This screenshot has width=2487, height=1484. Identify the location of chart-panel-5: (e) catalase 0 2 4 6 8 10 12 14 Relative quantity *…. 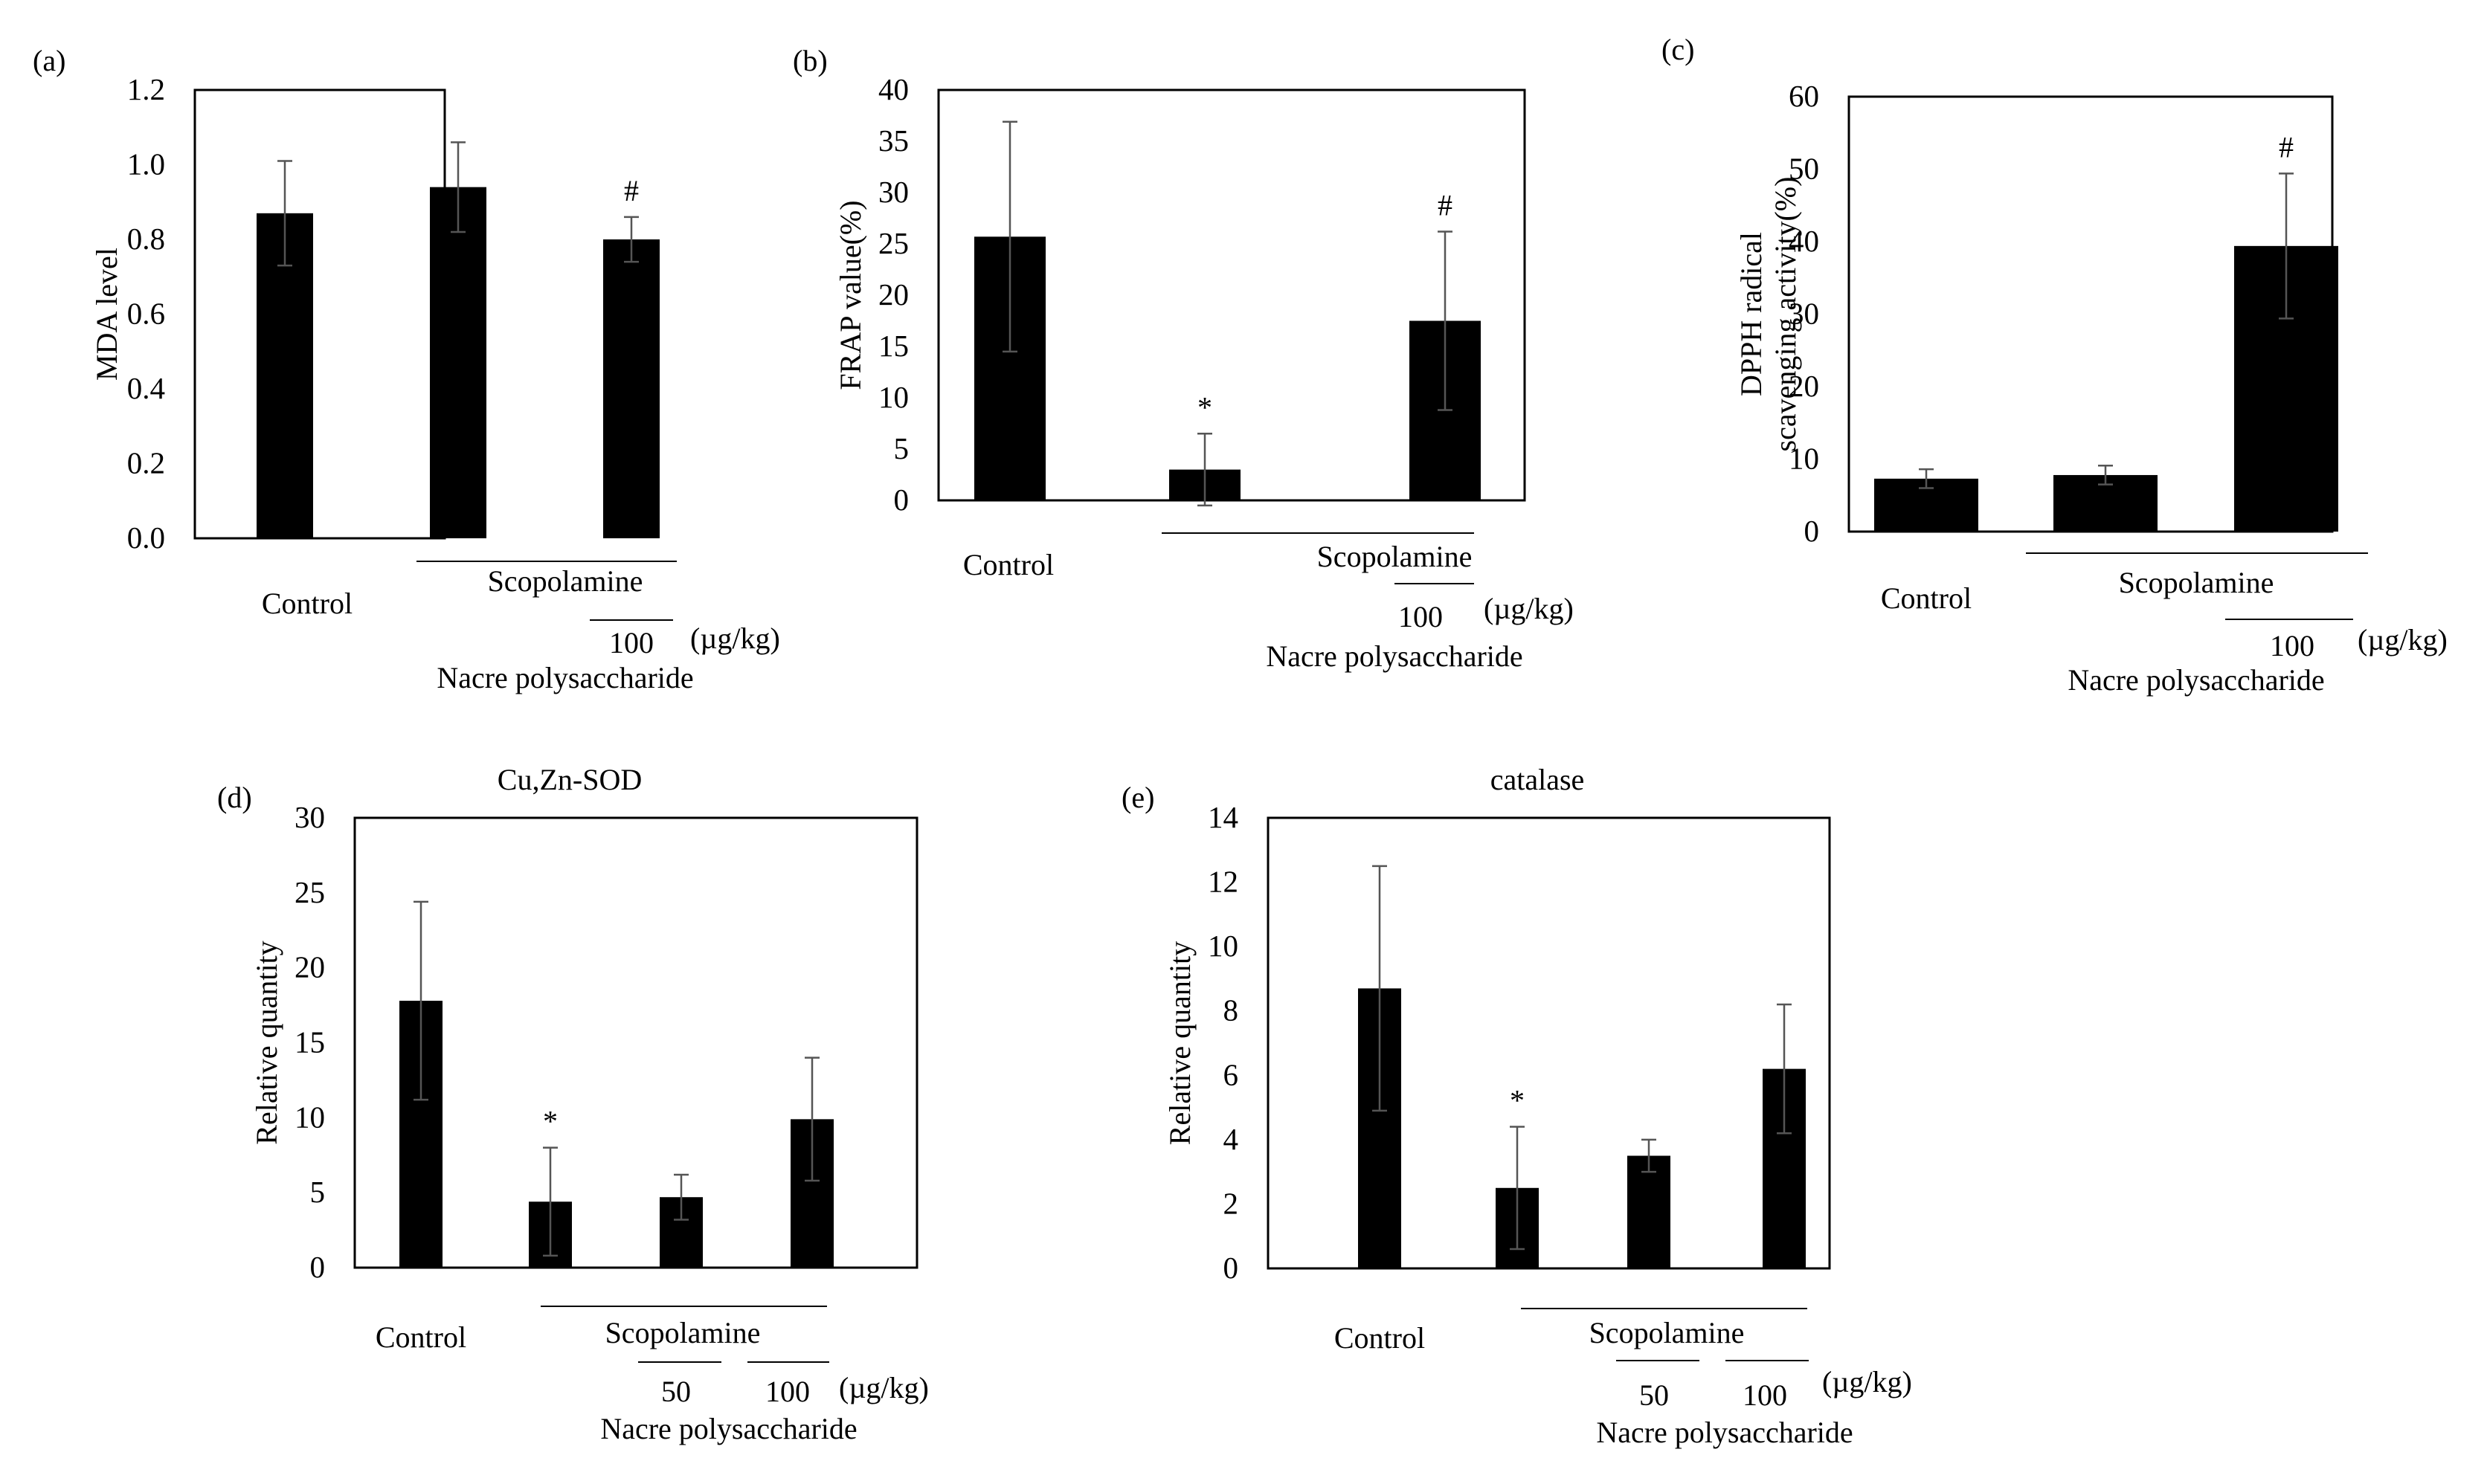
(1517, 1106).